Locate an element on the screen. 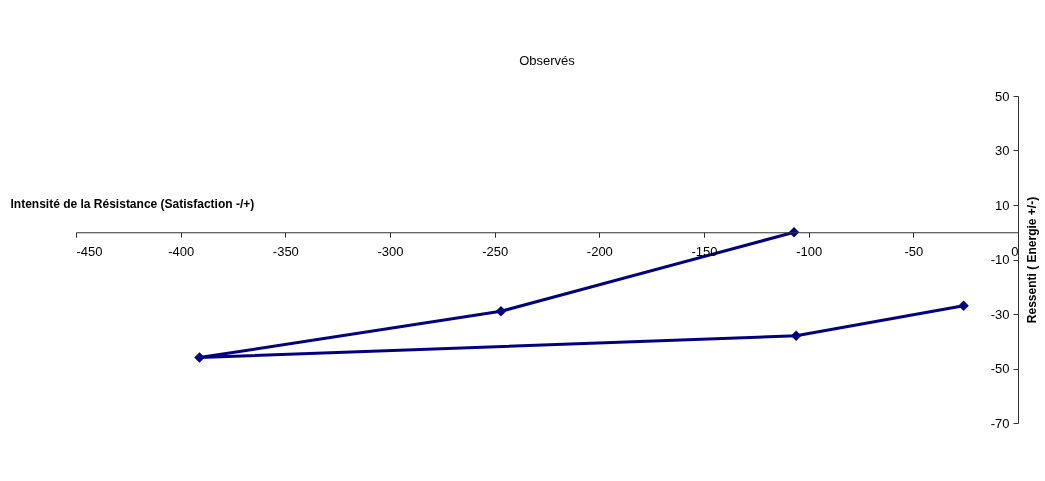  y-tick-label: 50 is located at coordinates (1002, 96).